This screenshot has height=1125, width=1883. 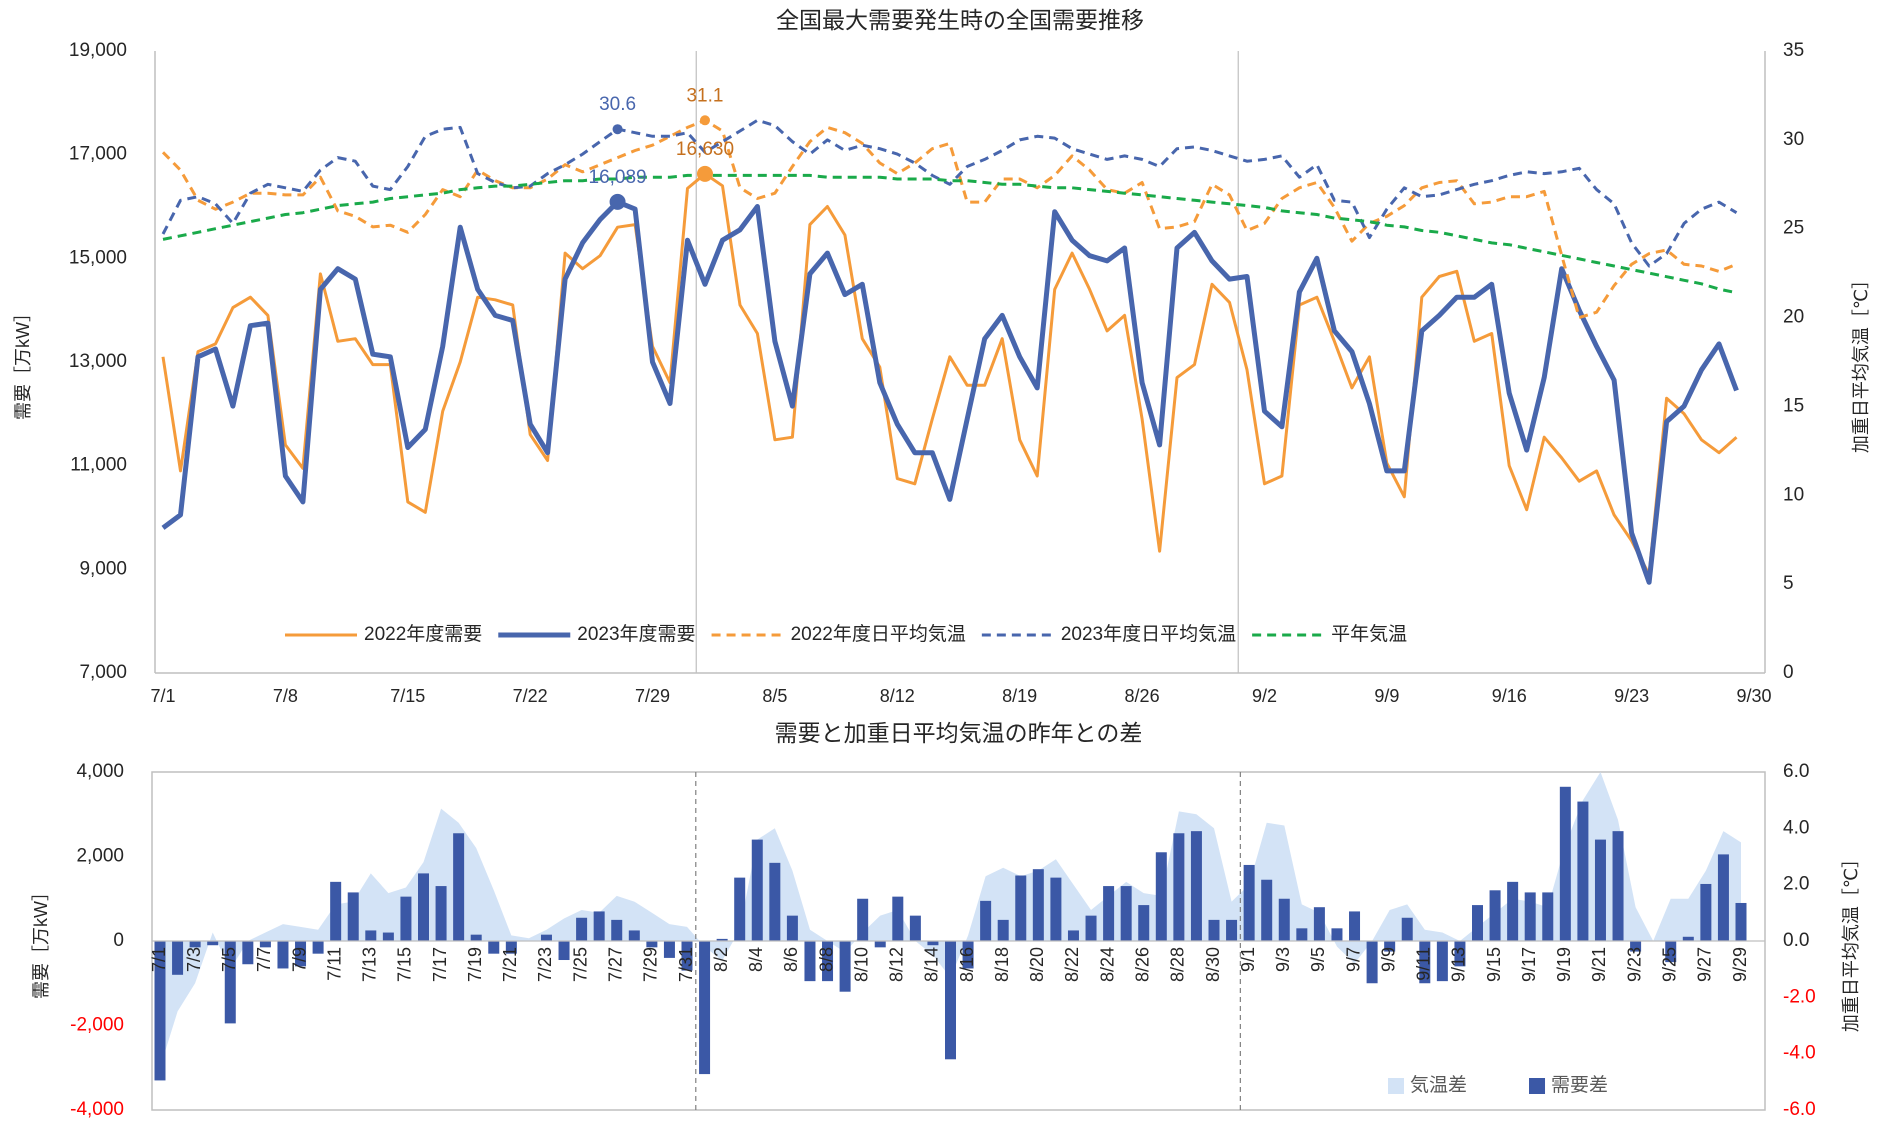 What do you see at coordinates (617, 104) in the screenshot?
I see `data-label: 30.6` at bounding box center [617, 104].